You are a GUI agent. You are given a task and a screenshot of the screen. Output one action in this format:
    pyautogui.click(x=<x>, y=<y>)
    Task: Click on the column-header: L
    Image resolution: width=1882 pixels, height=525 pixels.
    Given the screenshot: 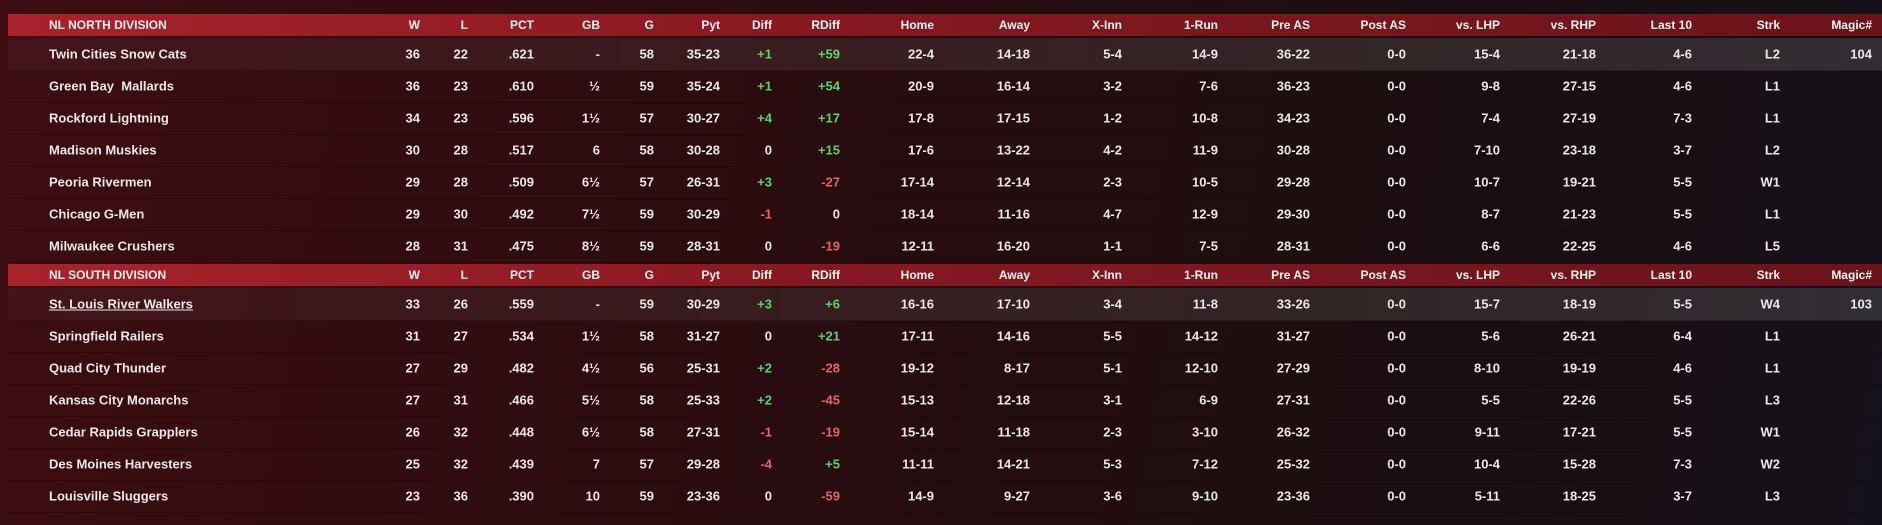 What is the action you would take?
    pyautogui.click(x=464, y=25)
    